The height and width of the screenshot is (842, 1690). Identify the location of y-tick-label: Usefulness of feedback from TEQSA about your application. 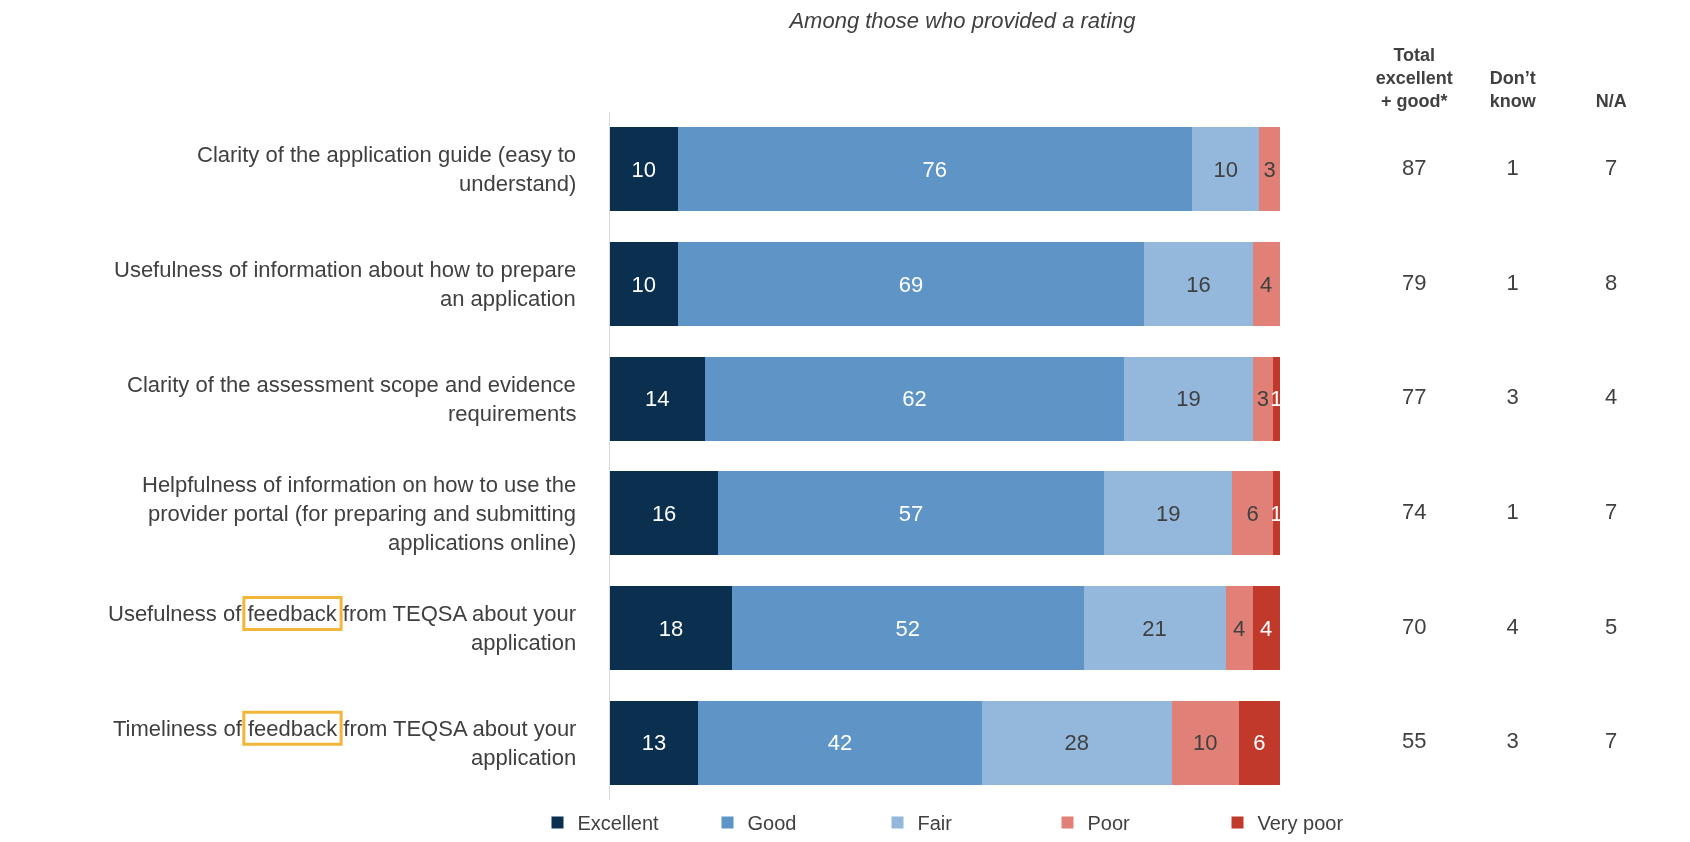
(342, 628).